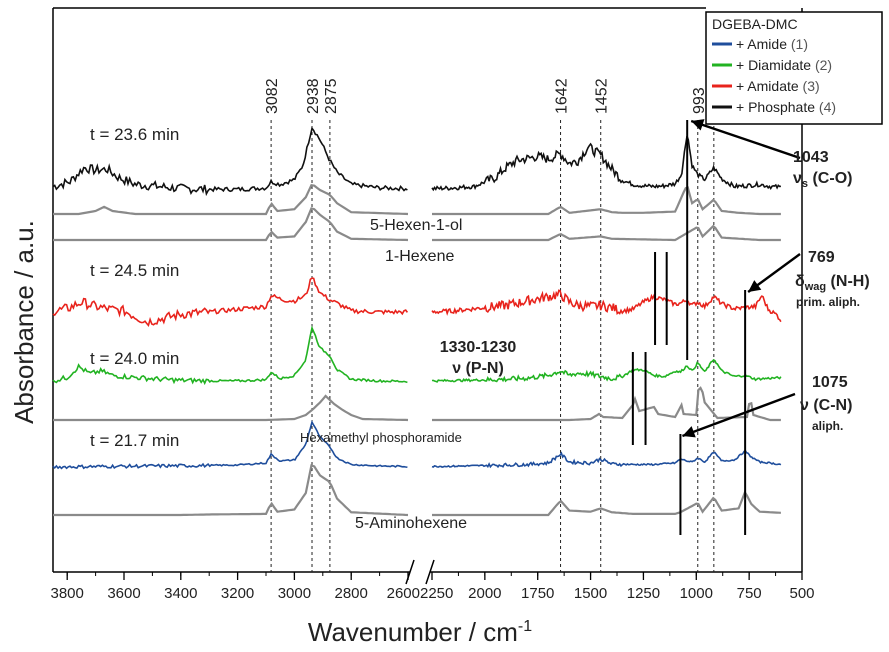 Image resolution: width=889 pixels, height=652 pixels. I want to click on annotation-text: ν (P-N), so click(478, 368).